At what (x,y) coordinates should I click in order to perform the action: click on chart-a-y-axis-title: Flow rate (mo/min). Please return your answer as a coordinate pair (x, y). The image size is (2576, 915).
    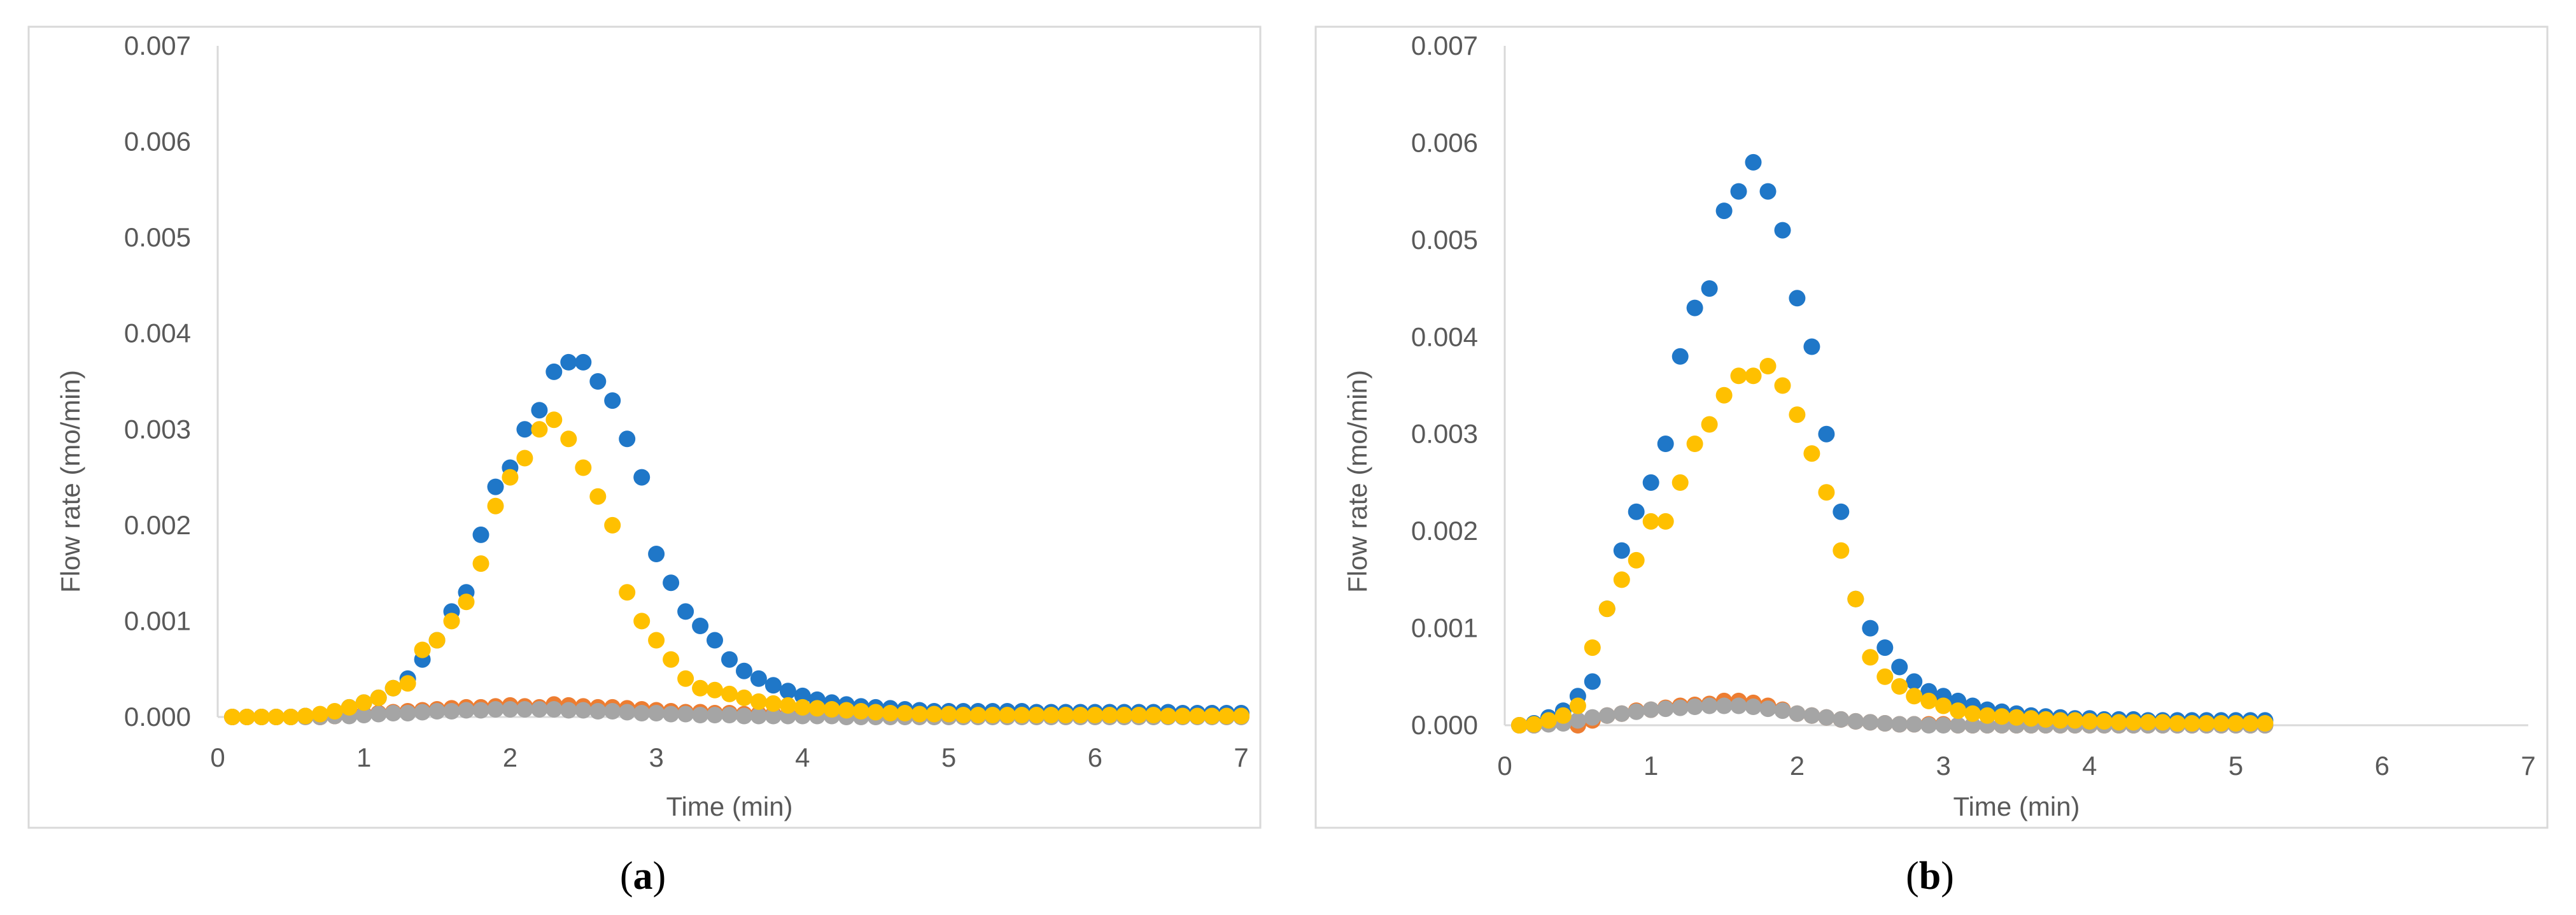
    Looking at the image, I should click on (70, 482).